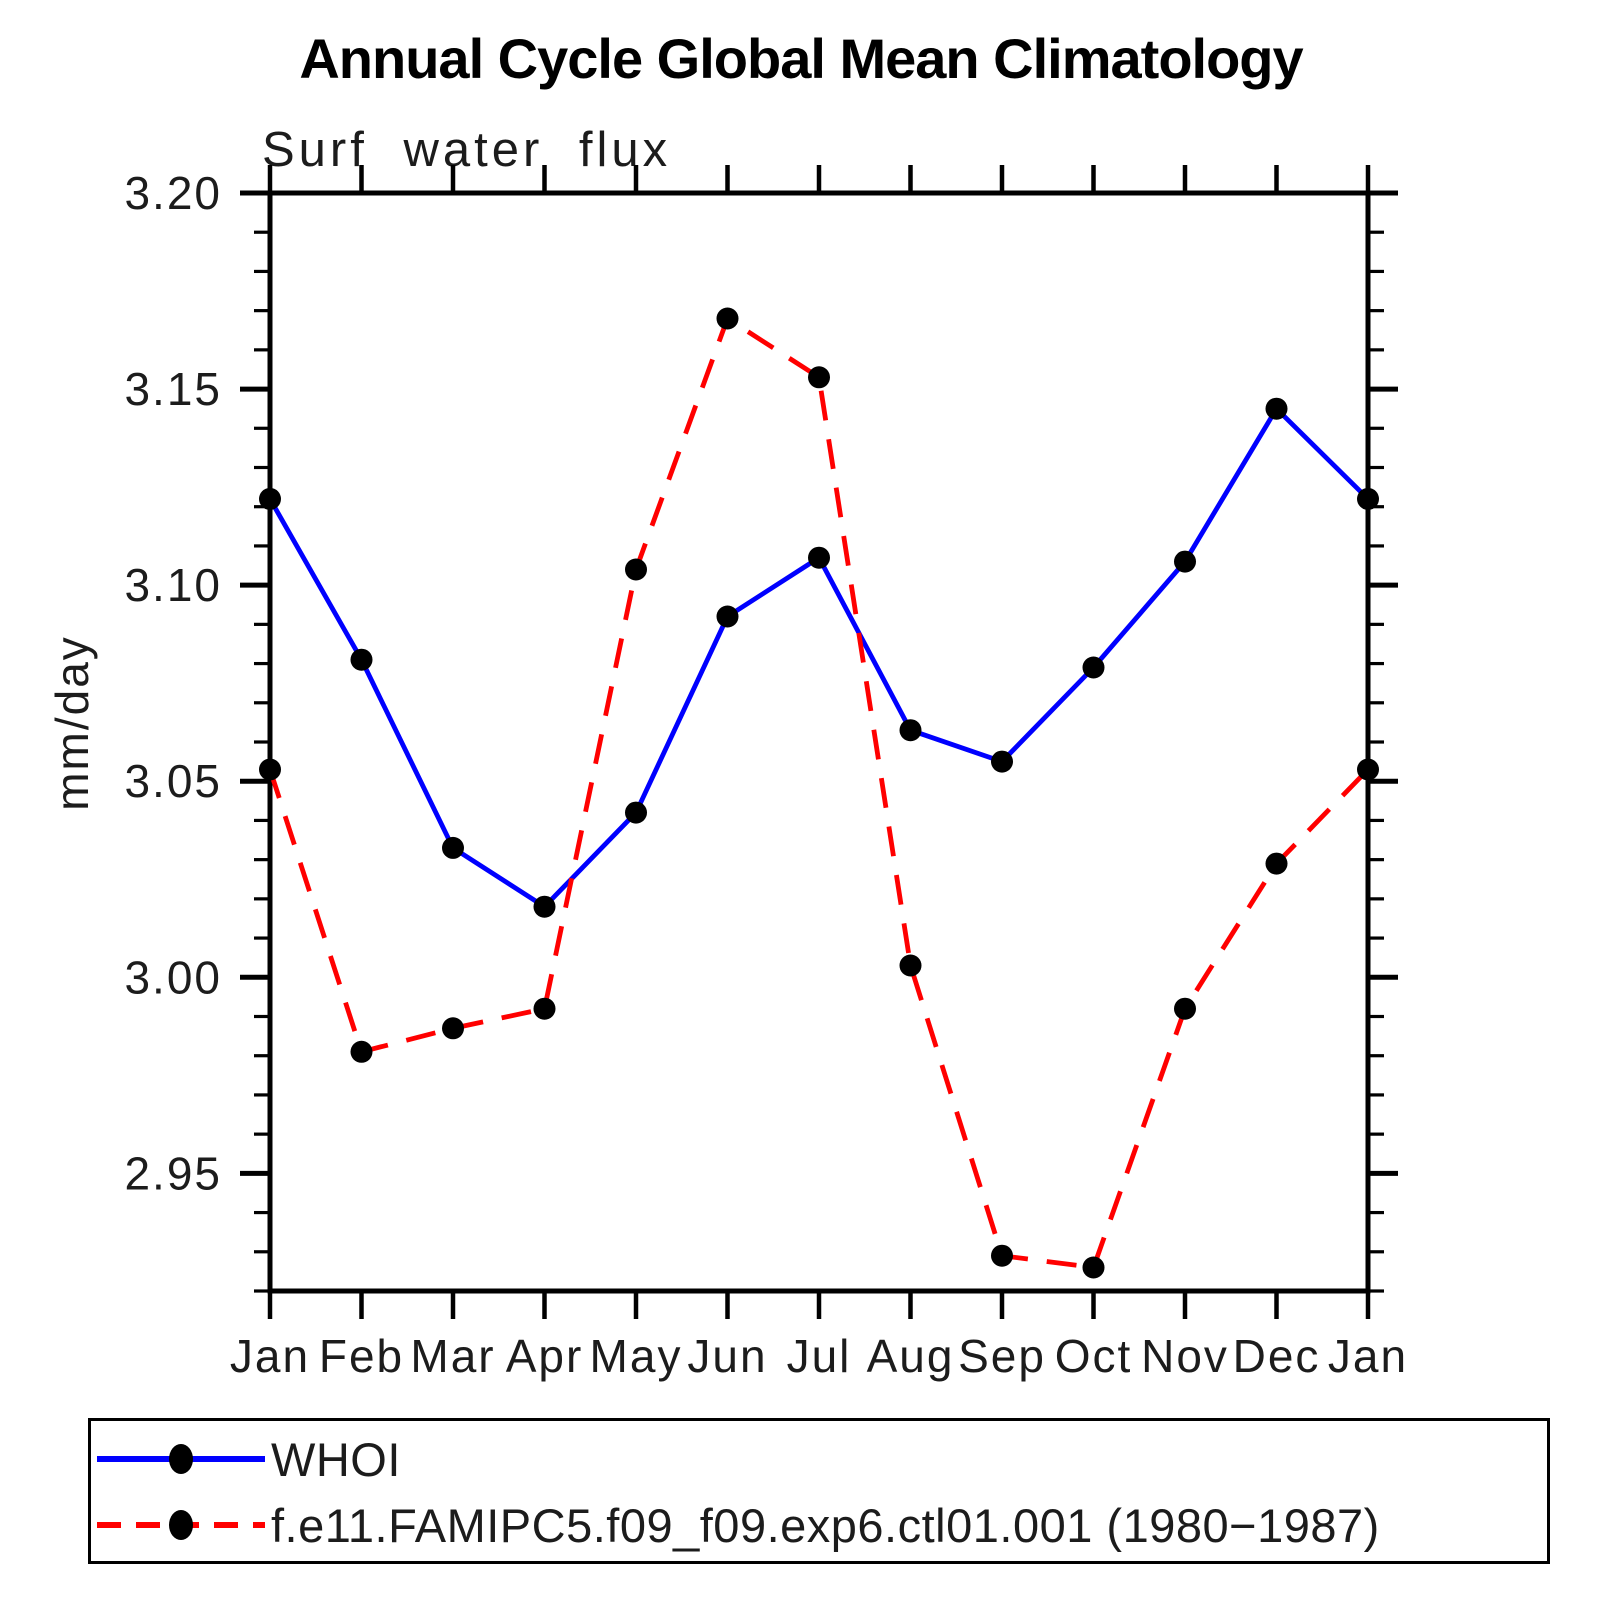  I want to click on legend-entry-whoi: WHOI, so click(248, 1459).